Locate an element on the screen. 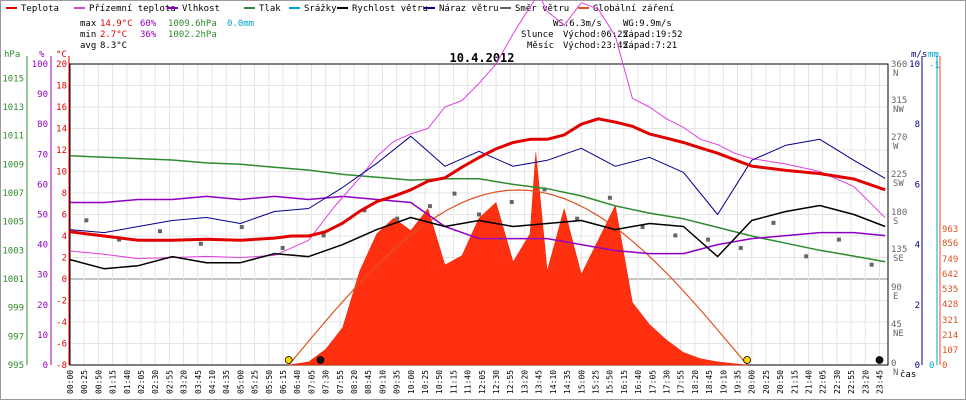 This screenshot has height=400, width=966. wind-direction-compass: SW is located at coordinates (898, 184).